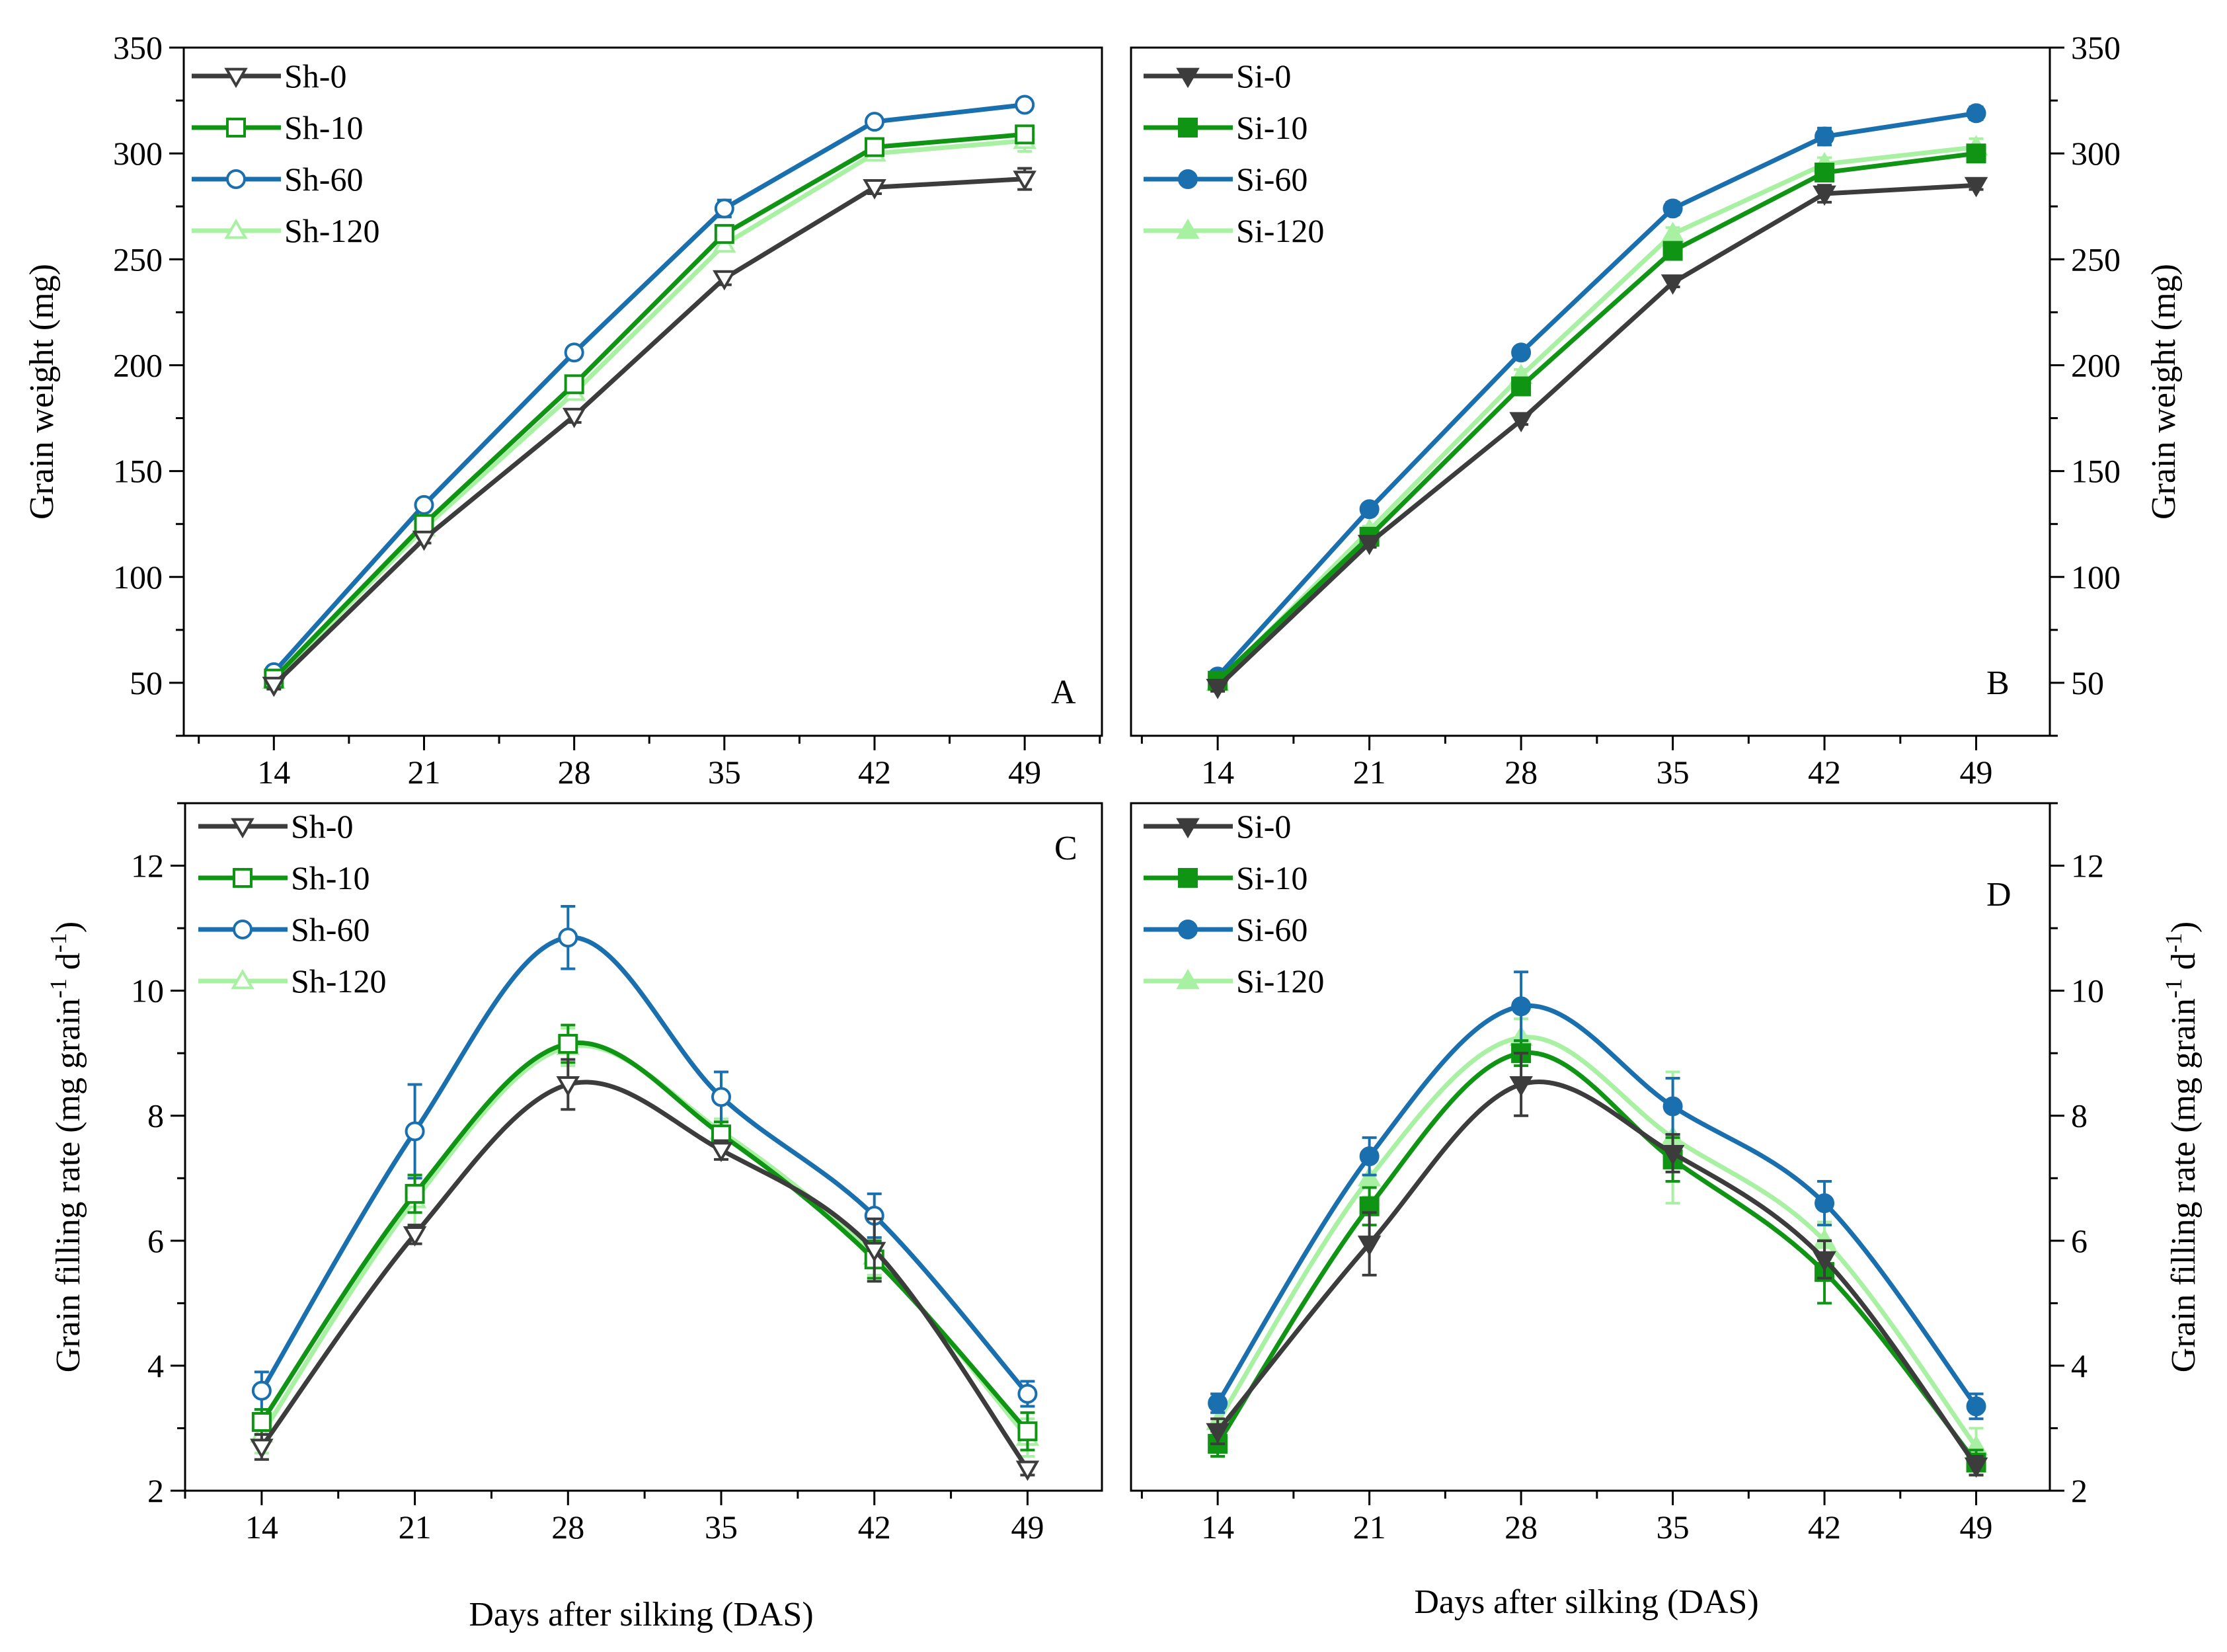  What do you see at coordinates (1226, 877) in the screenshot?
I see `panel-d-legend-entry-si-10: Si-10` at bounding box center [1226, 877].